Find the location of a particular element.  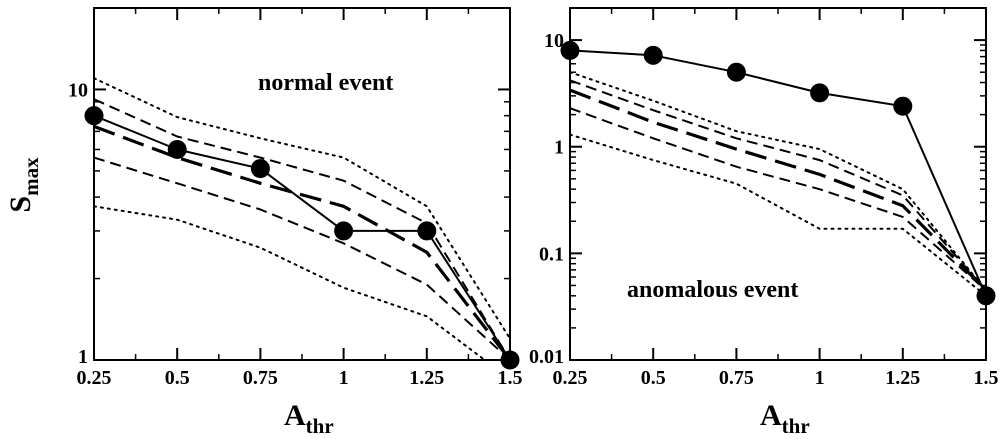

y-tick-label: 0.1 is located at coordinates (551, 254).